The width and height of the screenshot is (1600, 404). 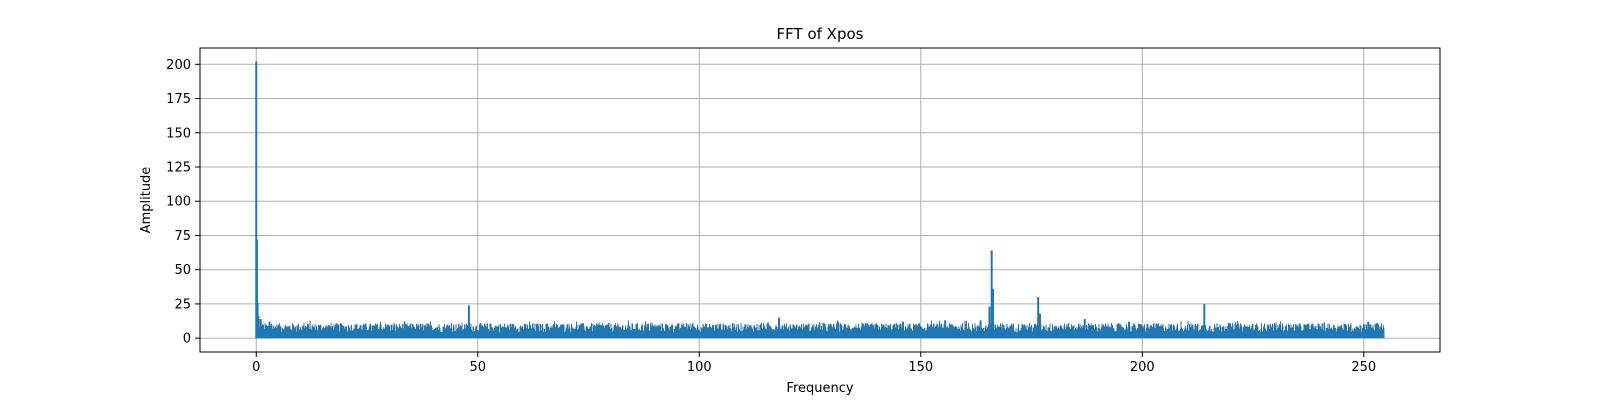 What do you see at coordinates (187, 339) in the screenshot?
I see `y-tick-label: 0` at bounding box center [187, 339].